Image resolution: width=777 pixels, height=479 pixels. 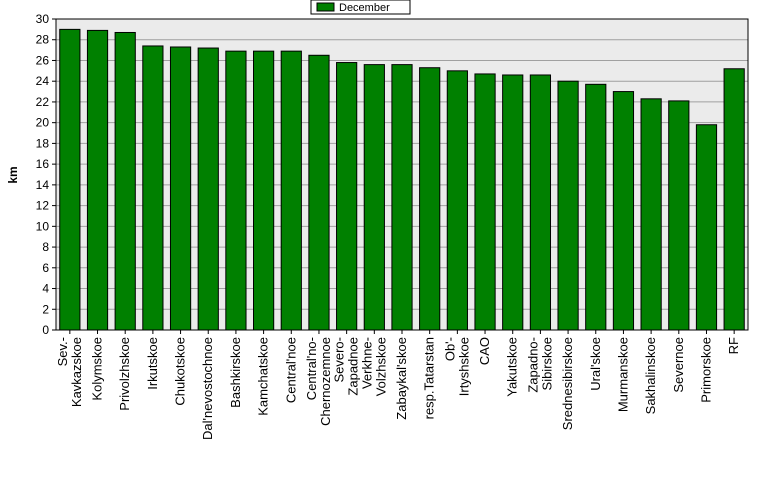 What do you see at coordinates (97, 369) in the screenshot?
I see `x-tick-label: Kolymskoe` at bounding box center [97, 369].